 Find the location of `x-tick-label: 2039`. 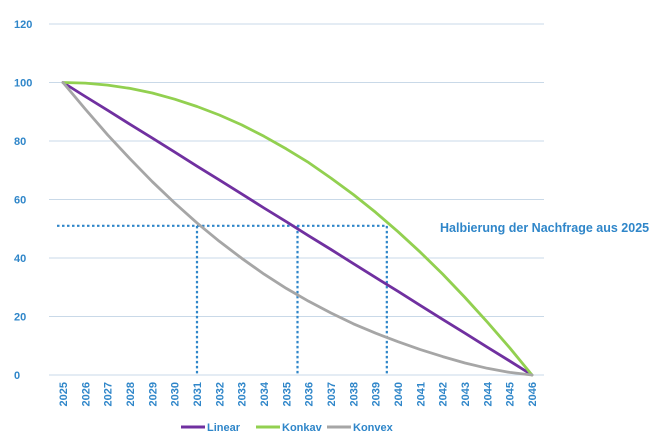

x-tick-label: 2039 is located at coordinates (377, 394).